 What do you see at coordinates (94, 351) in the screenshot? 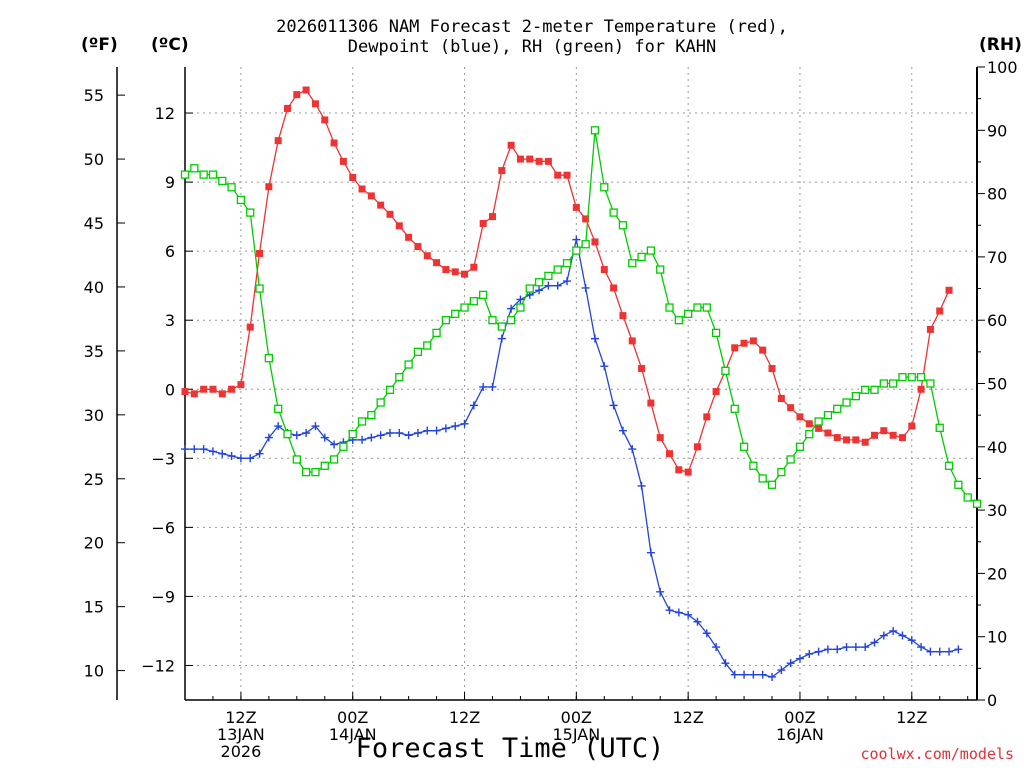
I see `fahrenheit-tick-label: 35` at bounding box center [94, 351].